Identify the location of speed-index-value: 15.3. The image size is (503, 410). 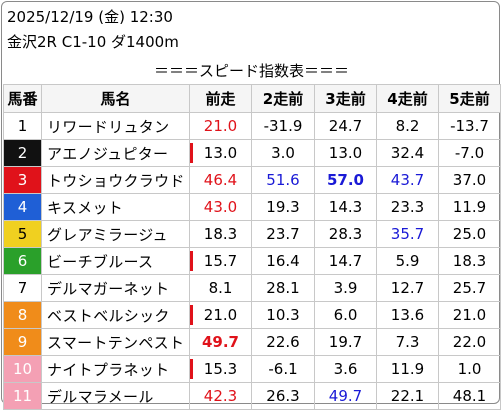
(220, 369).